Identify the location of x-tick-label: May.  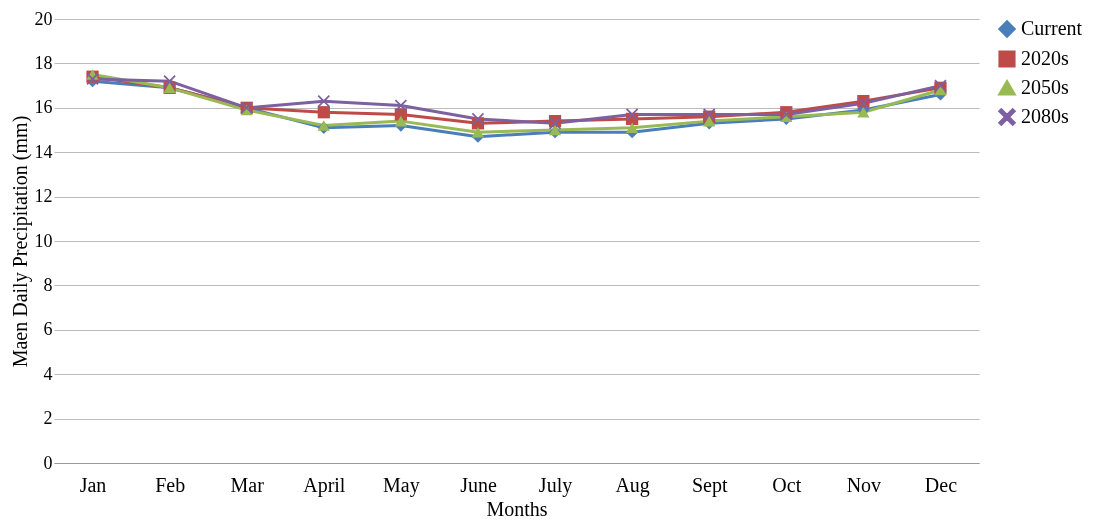
(401, 485).